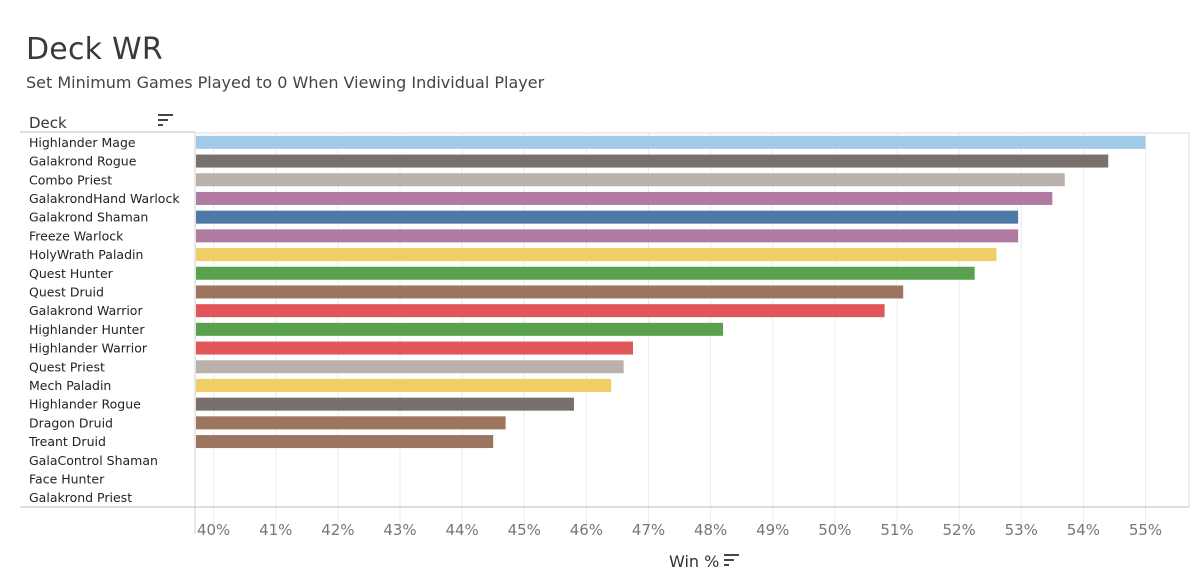 This screenshot has width=1200, height=587. I want to click on deck-label: Combo Priest, so click(70, 179).